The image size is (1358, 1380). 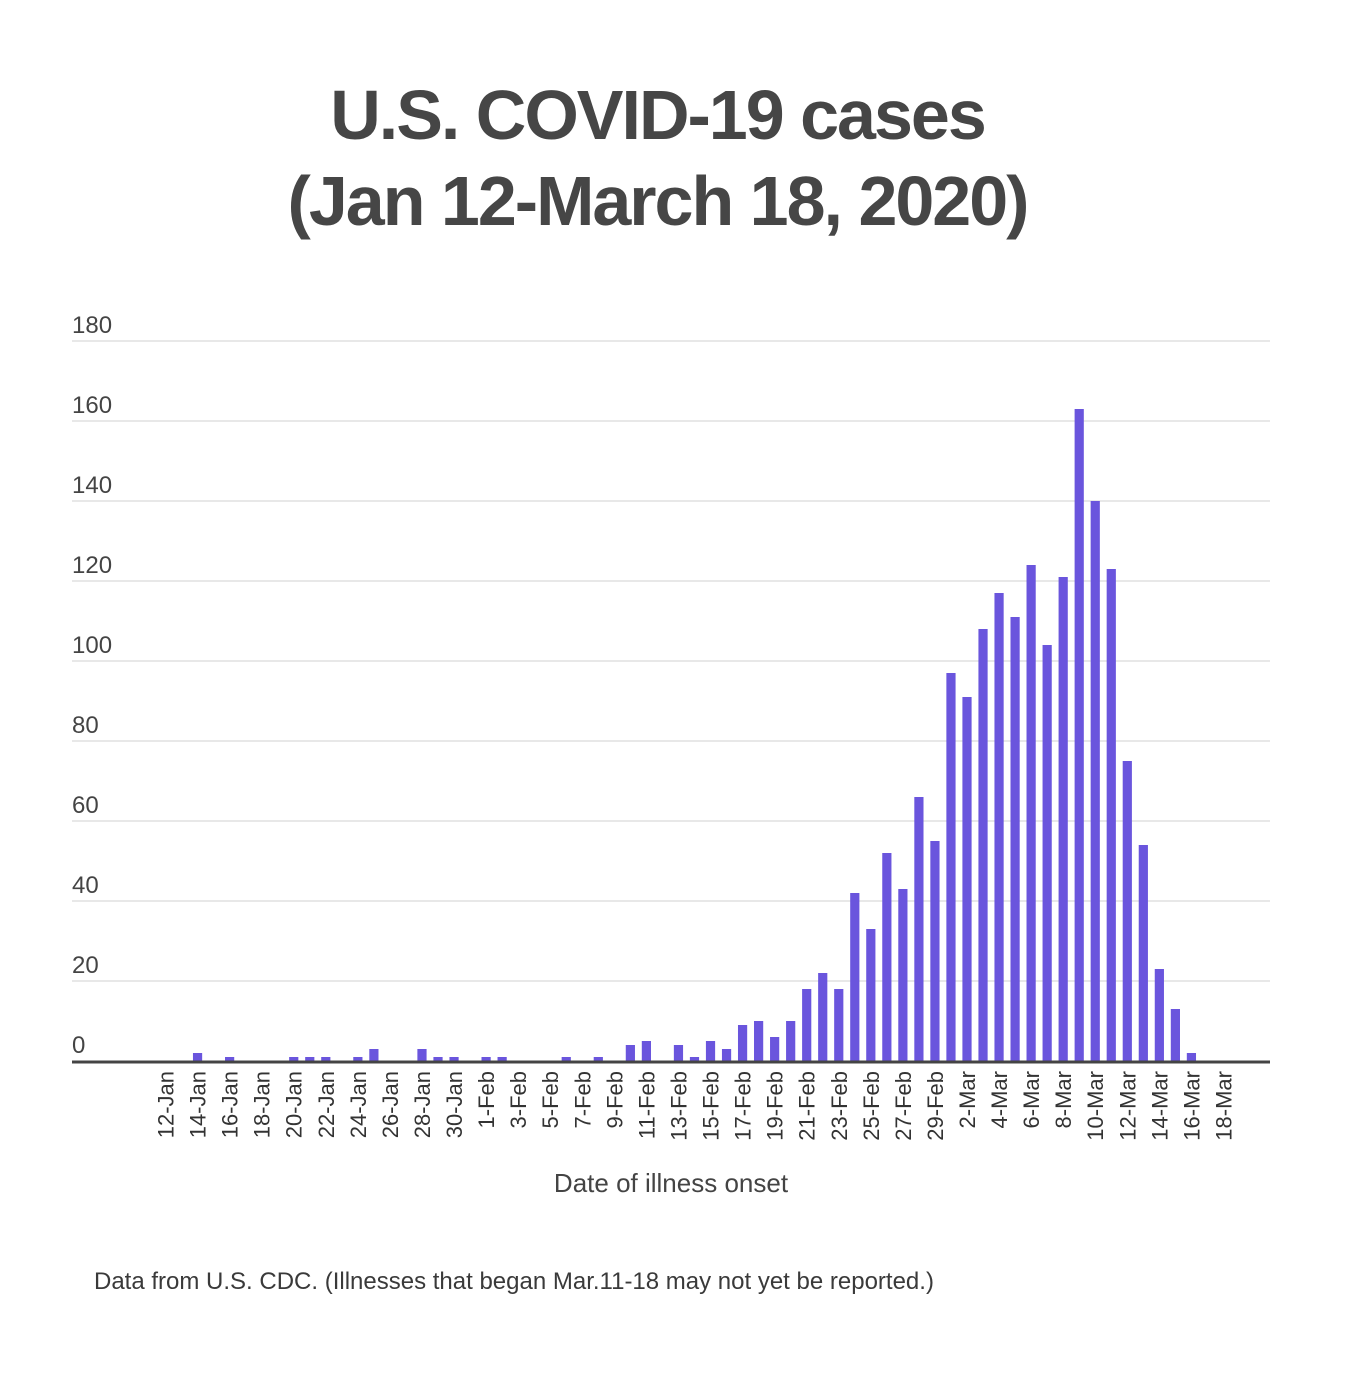 What do you see at coordinates (486, 1099) in the screenshot?
I see `x-tick-label: 1-Feb` at bounding box center [486, 1099].